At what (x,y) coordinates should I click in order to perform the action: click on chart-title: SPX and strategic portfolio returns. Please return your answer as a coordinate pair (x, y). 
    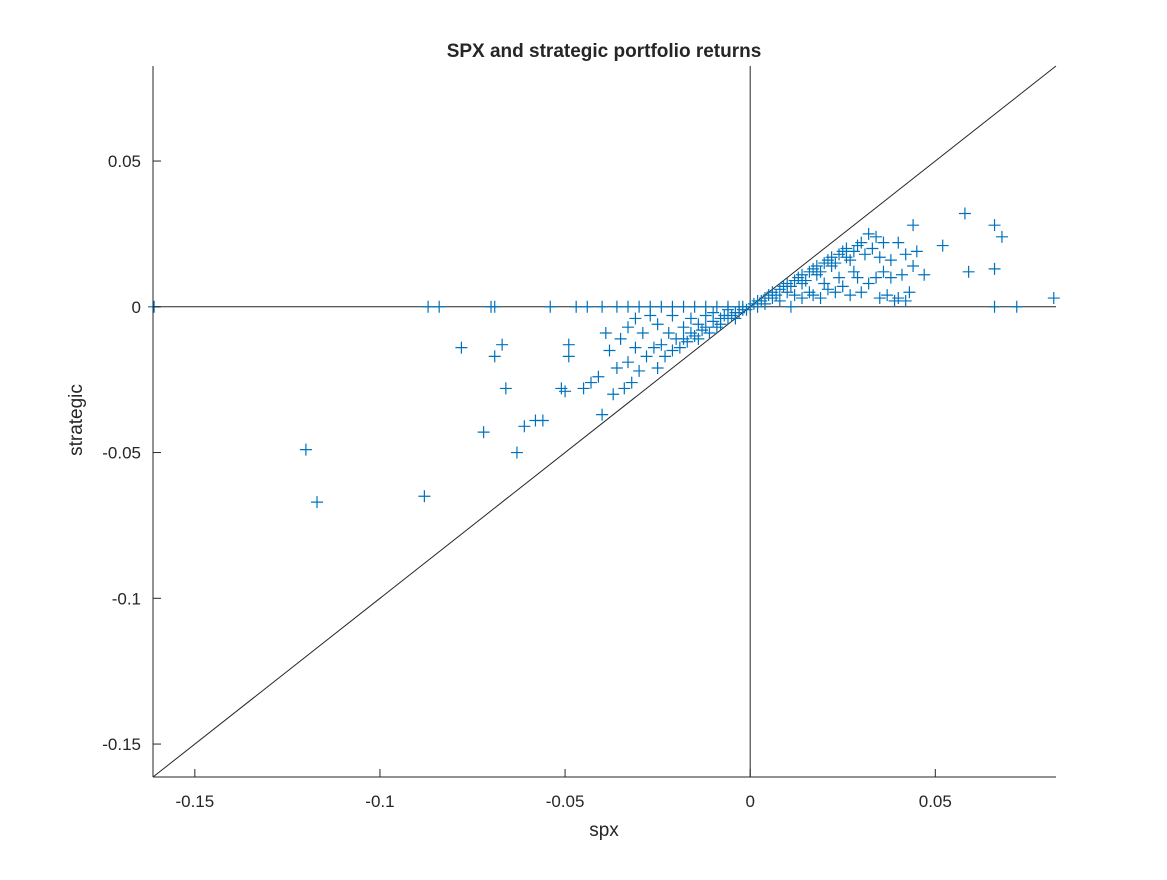
    Looking at the image, I should click on (604, 51).